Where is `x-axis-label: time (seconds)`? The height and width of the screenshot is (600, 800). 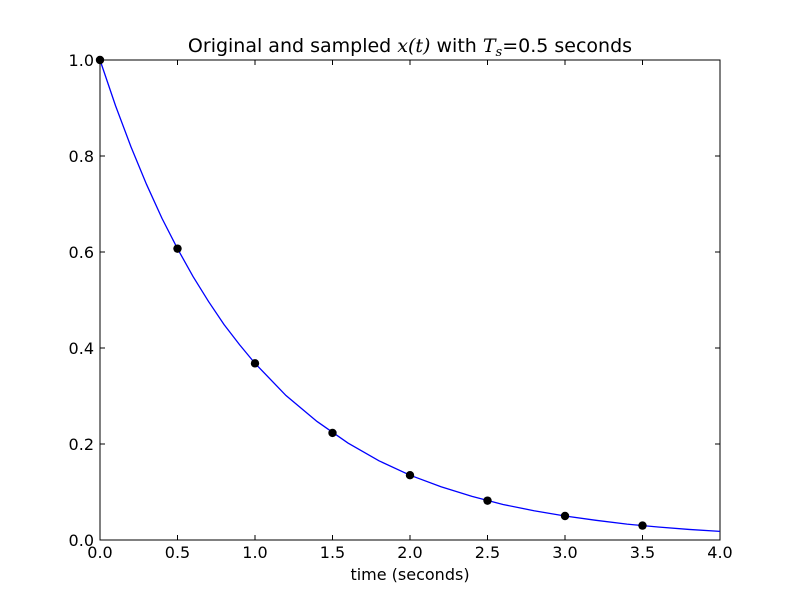
x-axis-label: time (seconds) is located at coordinates (409, 574).